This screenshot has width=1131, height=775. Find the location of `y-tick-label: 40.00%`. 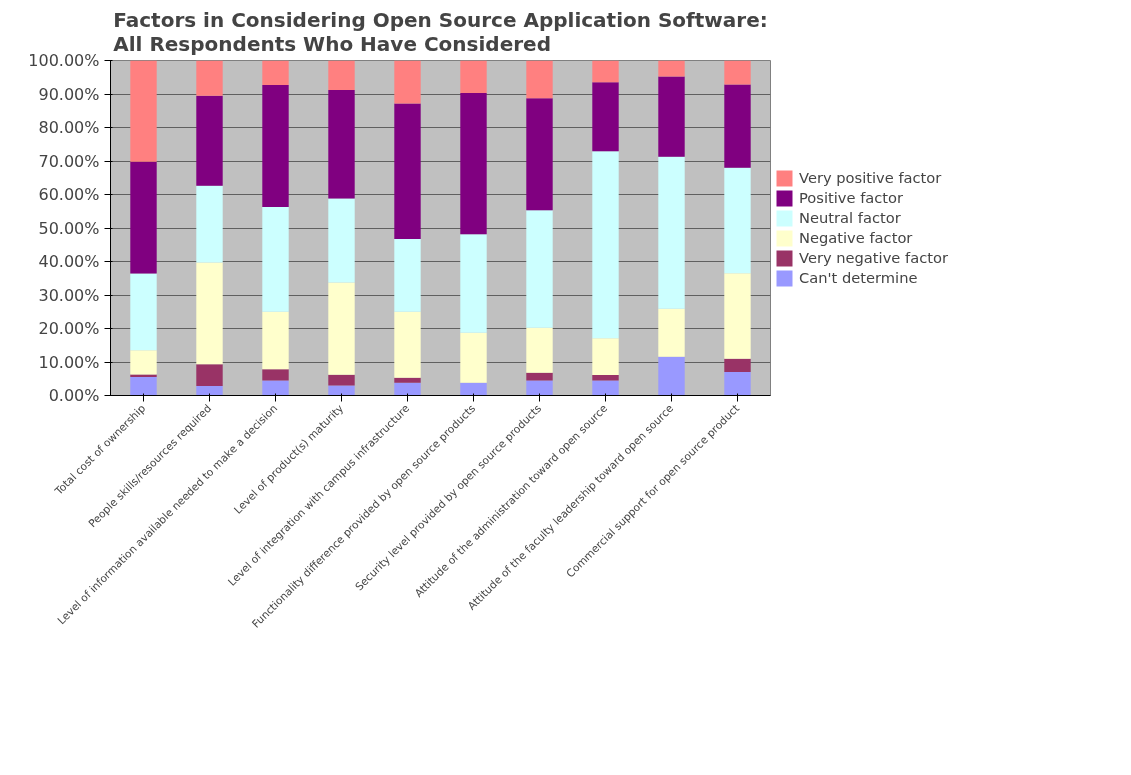

y-tick-label: 40.00% is located at coordinates (69, 261).